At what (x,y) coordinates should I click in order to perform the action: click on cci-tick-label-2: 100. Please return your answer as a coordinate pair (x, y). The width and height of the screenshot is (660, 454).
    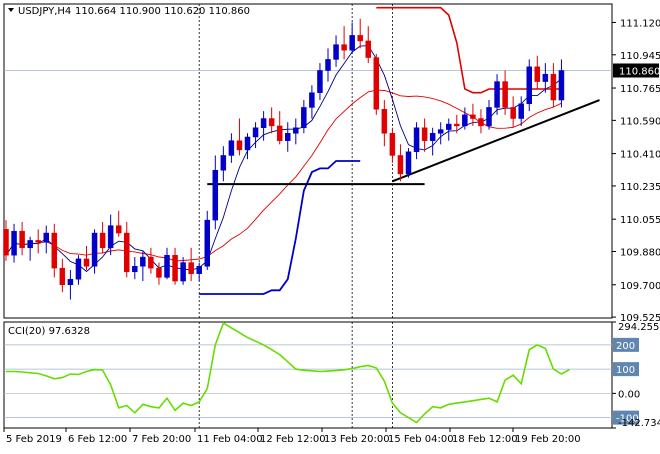
    Looking at the image, I should click on (625, 370).